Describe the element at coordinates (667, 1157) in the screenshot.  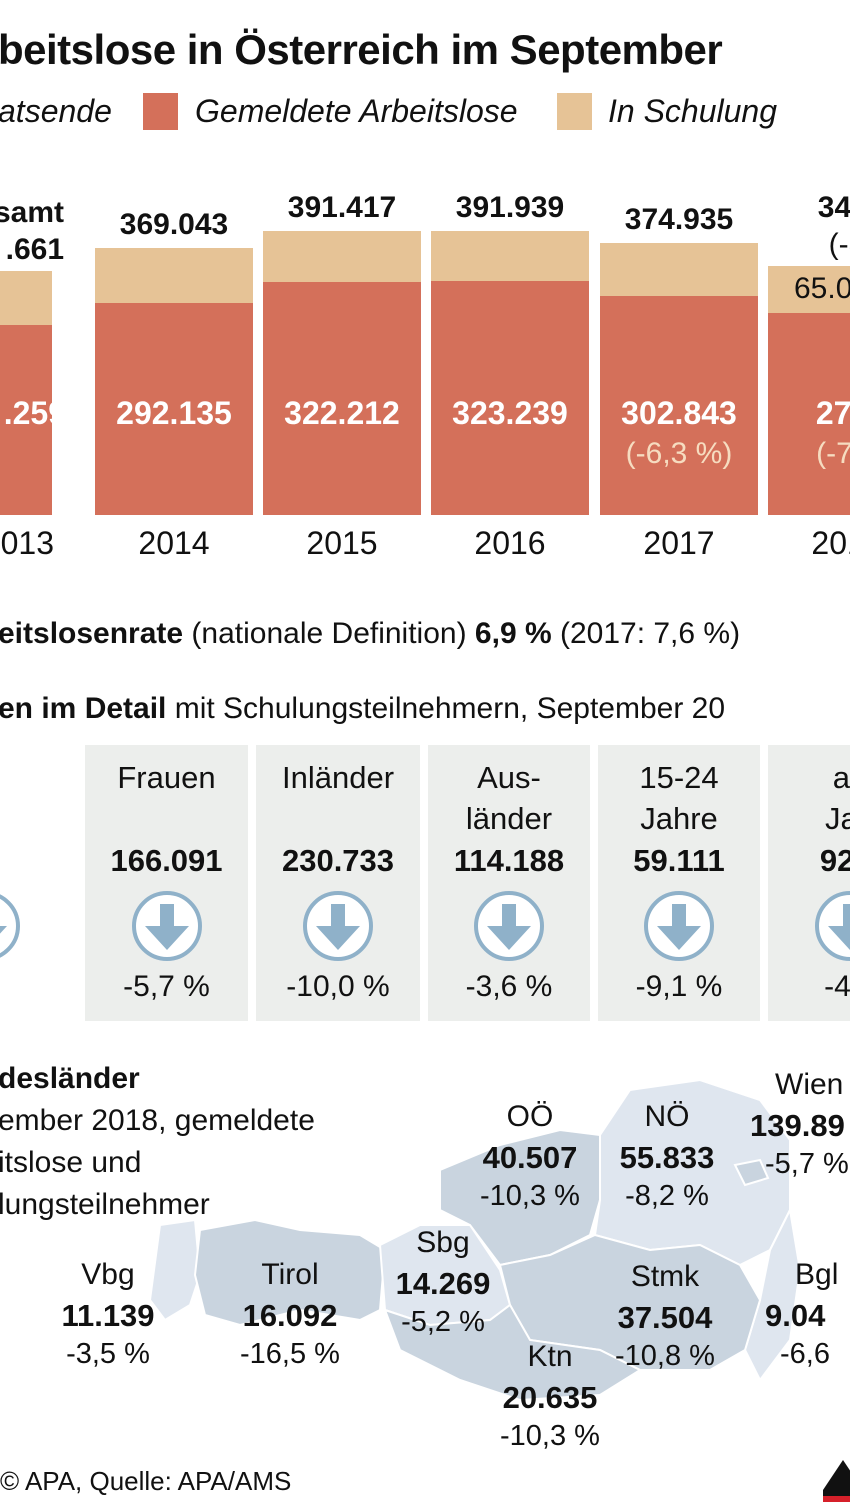
I see `state-value: 55.833` at that location.